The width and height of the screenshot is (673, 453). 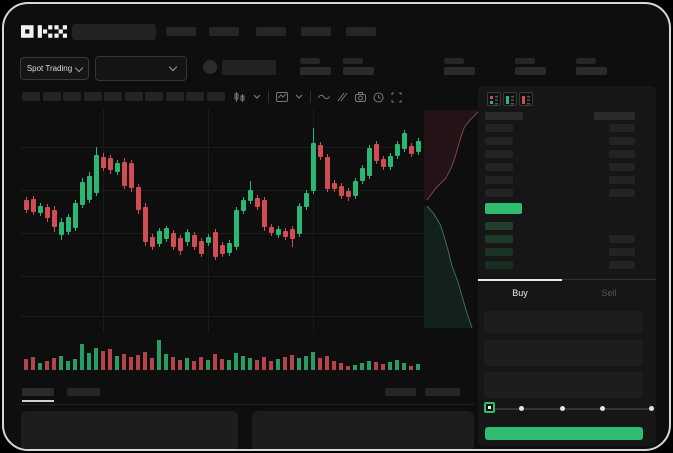 I want to click on tab-buy: Buy, so click(x=520, y=293).